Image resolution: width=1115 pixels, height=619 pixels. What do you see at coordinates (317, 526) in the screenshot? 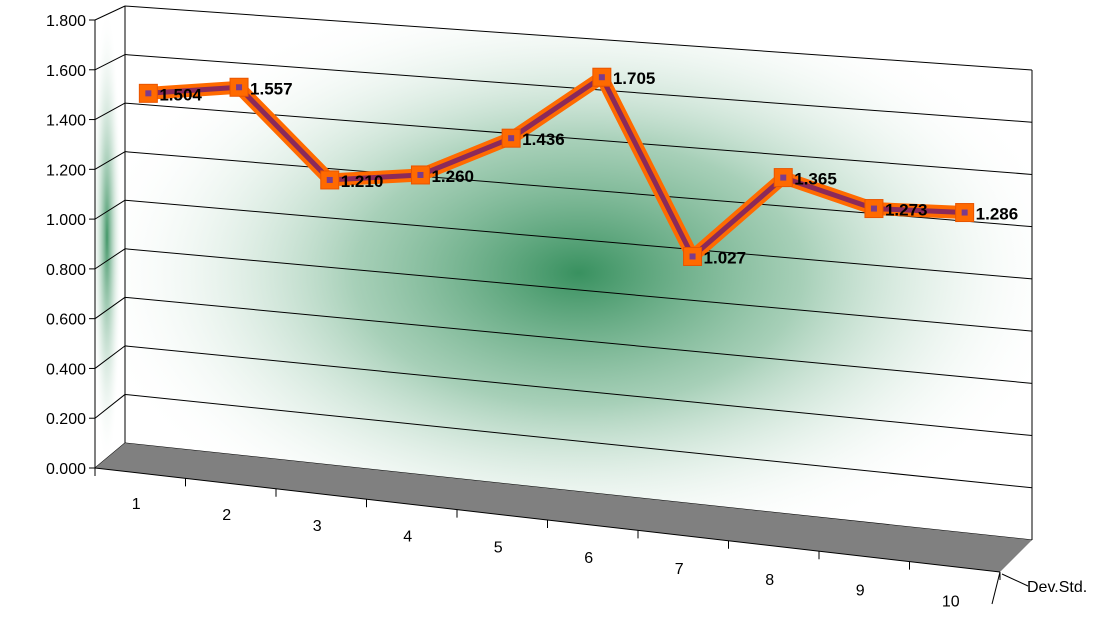
I see `x-tick-label: 3` at bounding box center [317, 526].